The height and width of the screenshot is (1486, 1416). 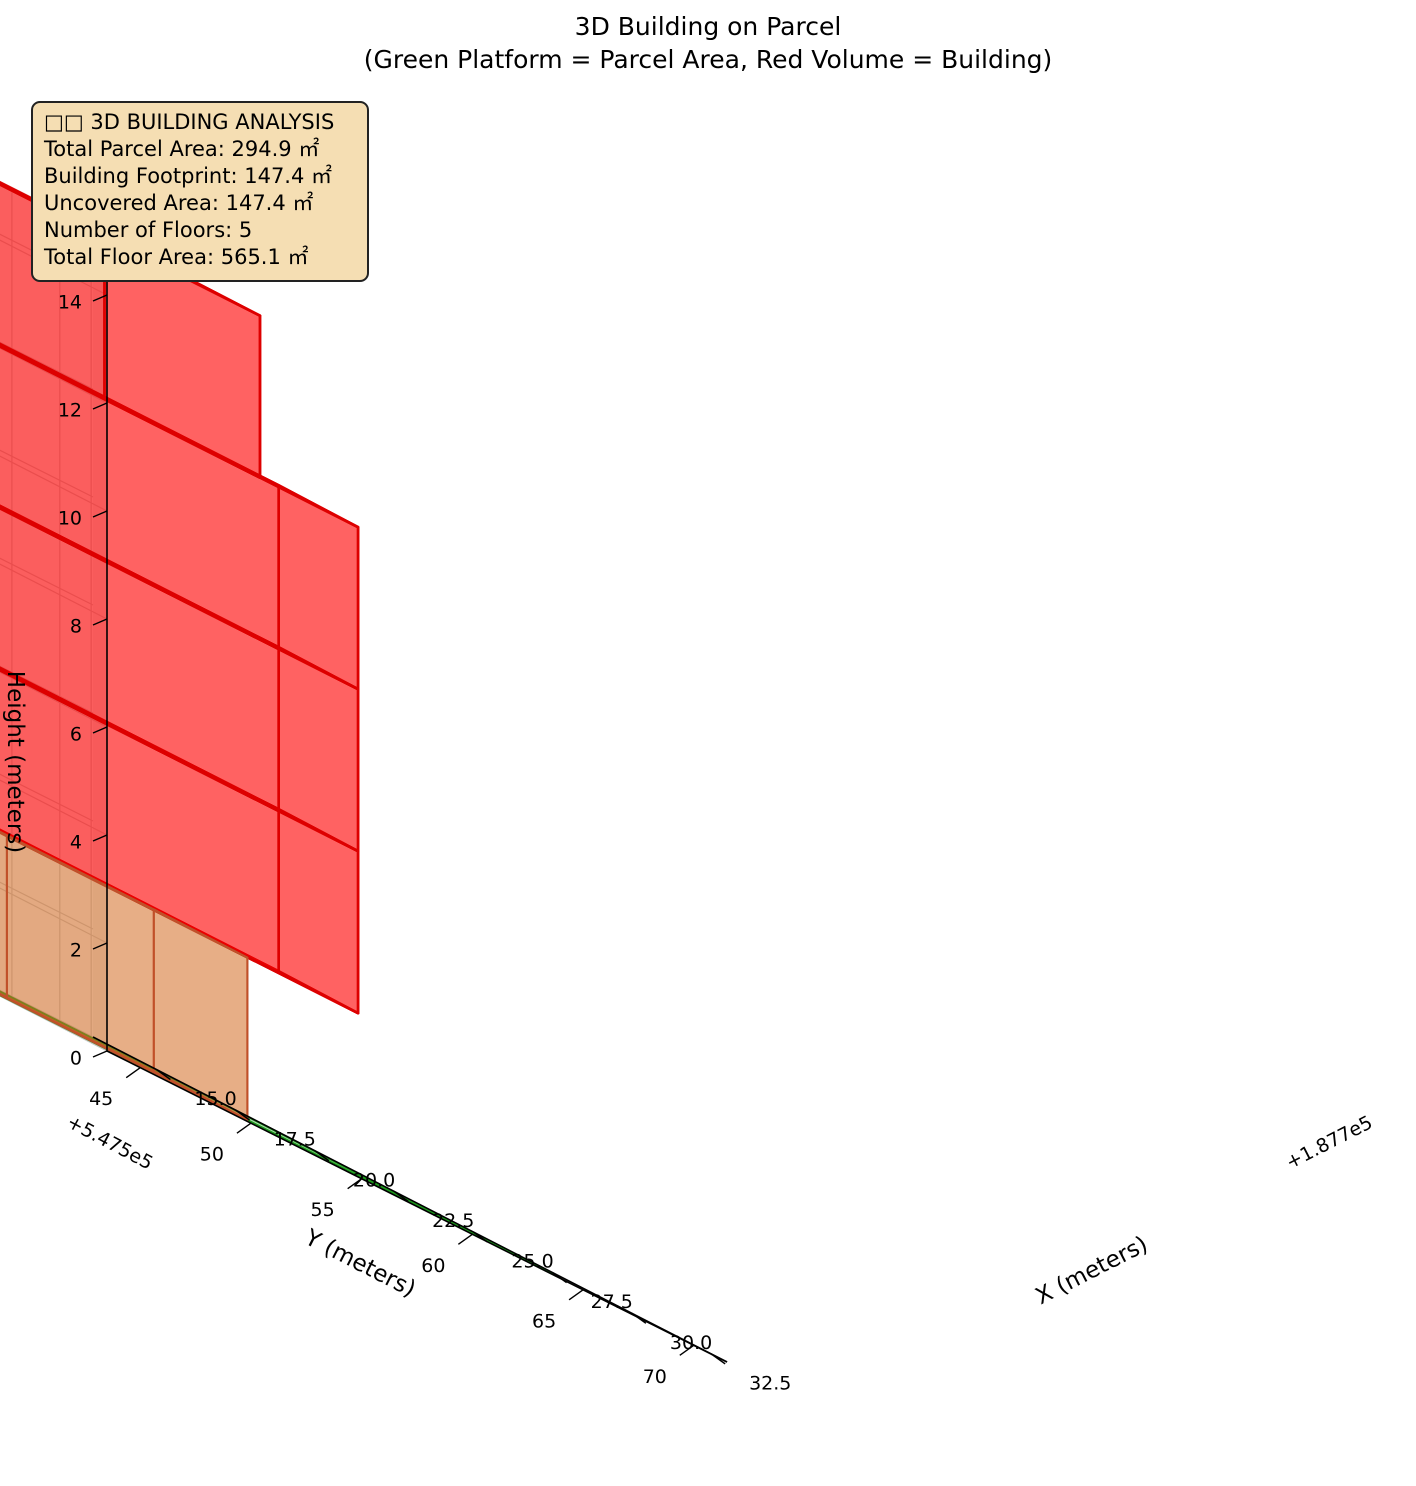 What do you see at coordinates (179, 203) in the screenshot?
I see `info-uncovered-area: Uncovered Area: 147.4 ㎡` at bounding box center [179, 203].